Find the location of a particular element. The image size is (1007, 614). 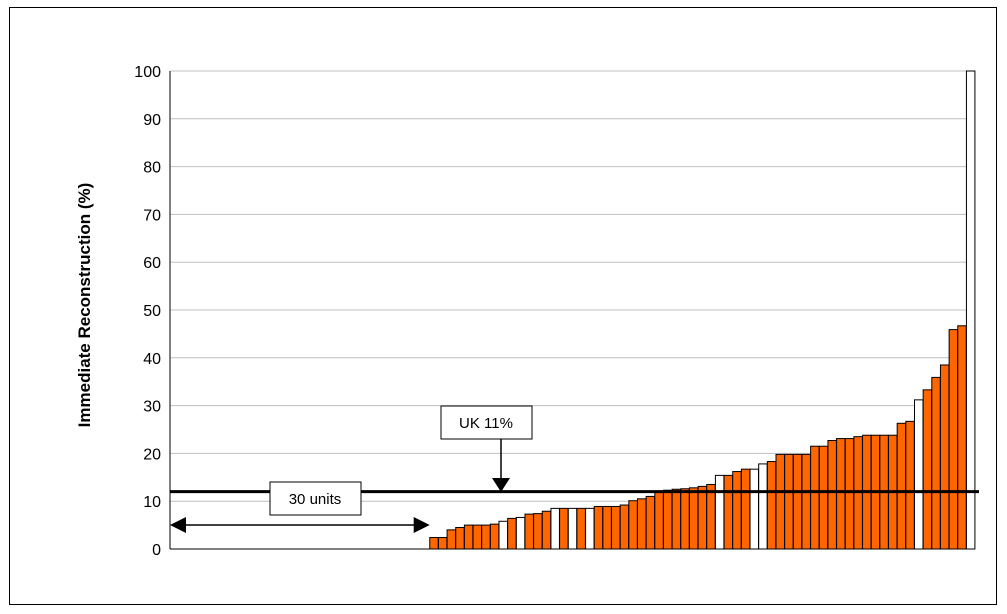

span-label-box is located at coordinates (315, 498).